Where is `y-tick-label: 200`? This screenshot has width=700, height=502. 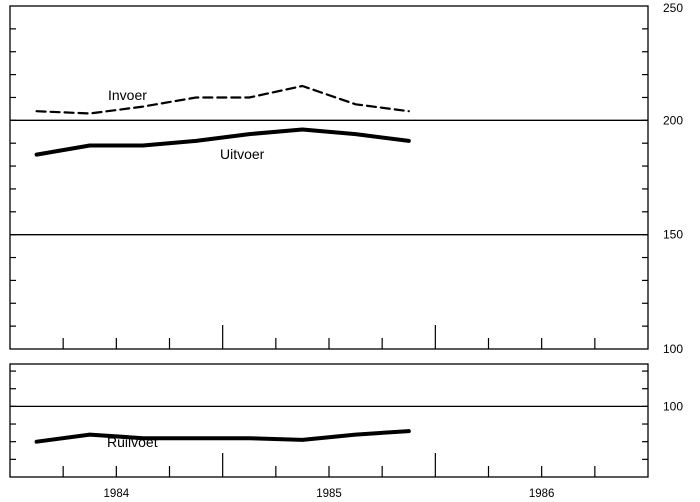 y-tick-label: 200 is located at coordinates (673, 120).